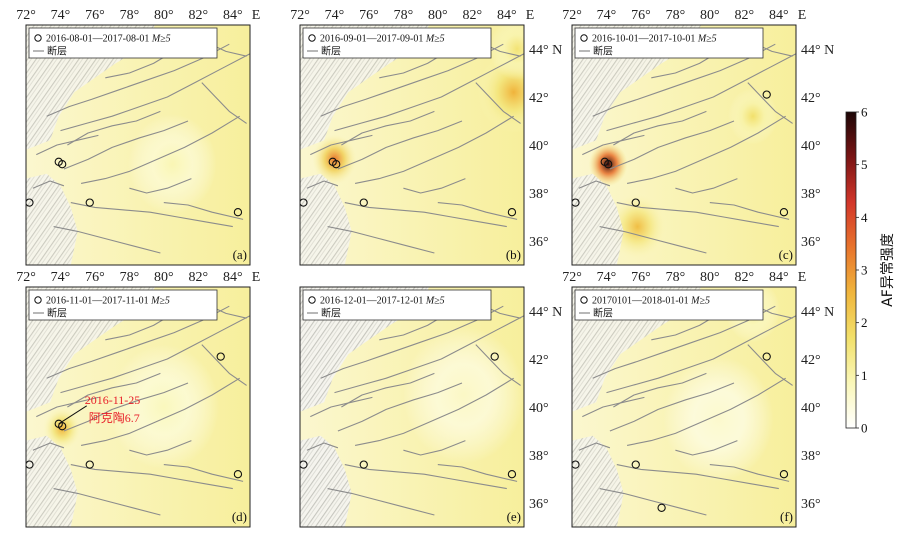  Describe the element at coordinates (199, 277) in the screenshot. I see `lon-tick-label: 82°` at that location.